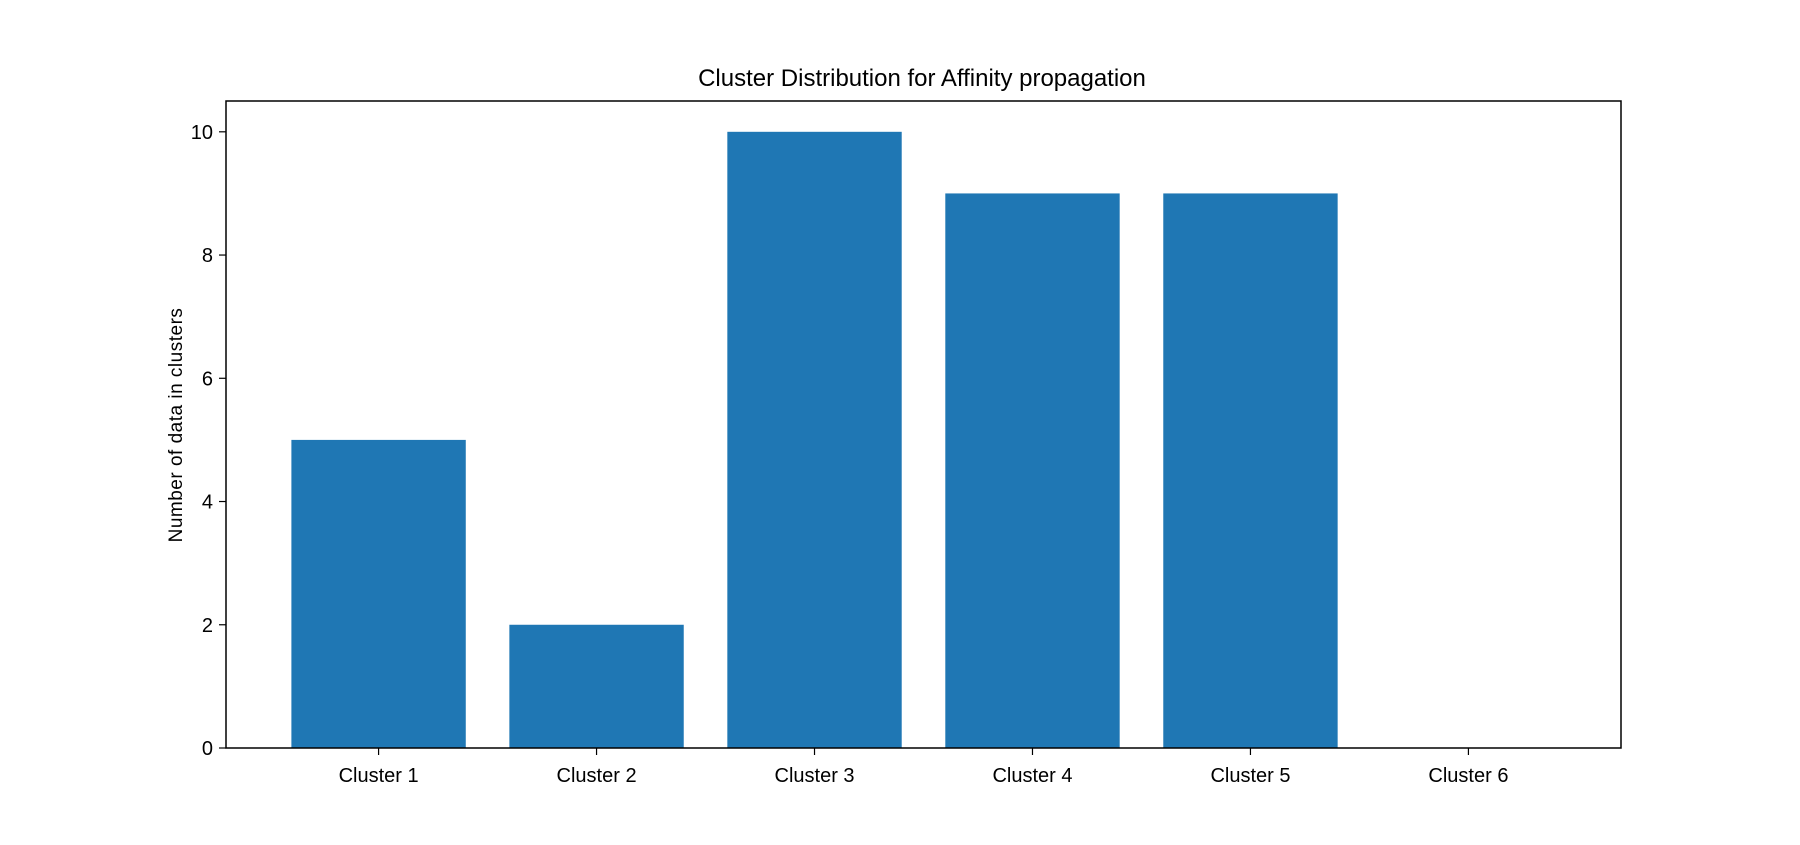 The width and height of the screenshot is (1800, 845). I want to click on y-tick-label: 10, so click(202, 133).